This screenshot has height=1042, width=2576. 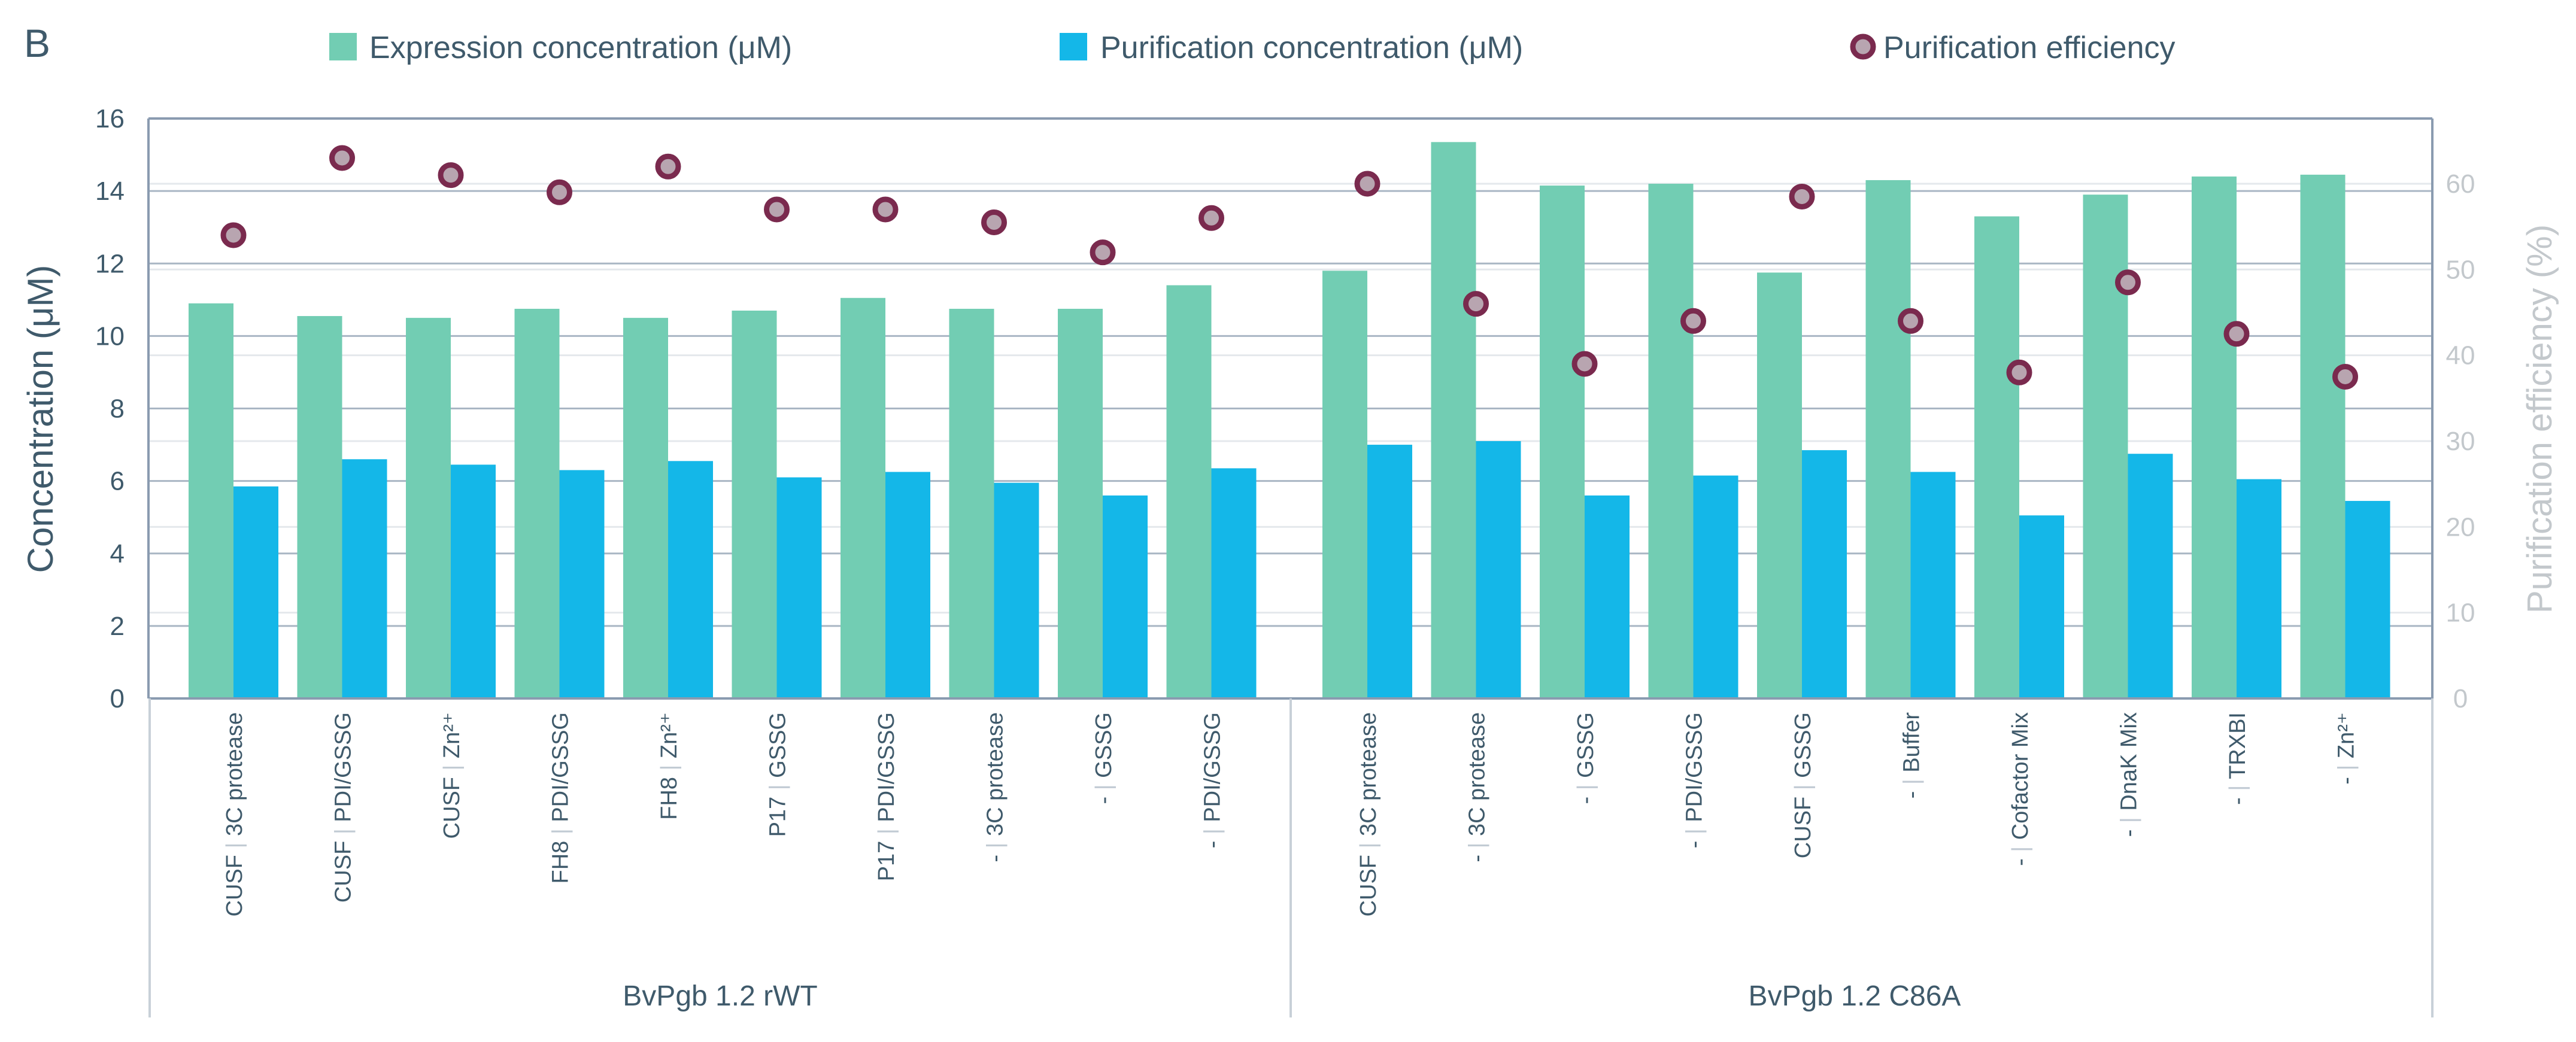 I want to click on left-axis-ticks: 0 2 4 6 8 10 12 14 16, so click(x=110, y=409).